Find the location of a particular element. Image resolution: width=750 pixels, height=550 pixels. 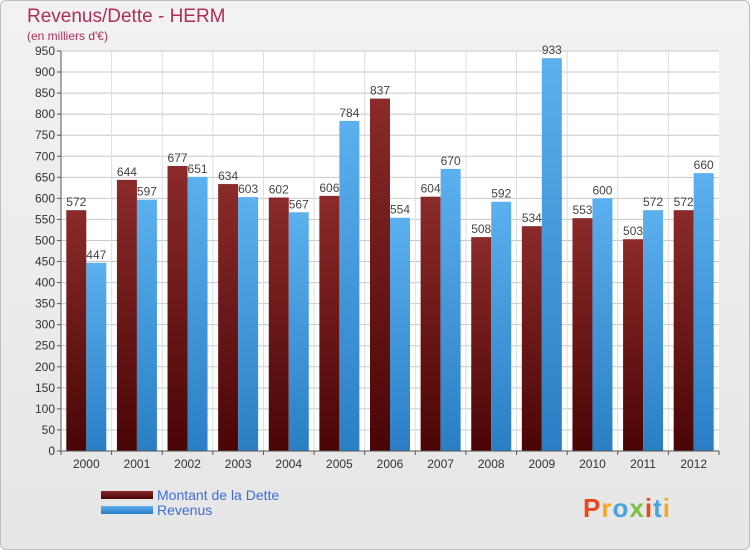

x-tick-label: 2008 is located at coordinates (491, 464).